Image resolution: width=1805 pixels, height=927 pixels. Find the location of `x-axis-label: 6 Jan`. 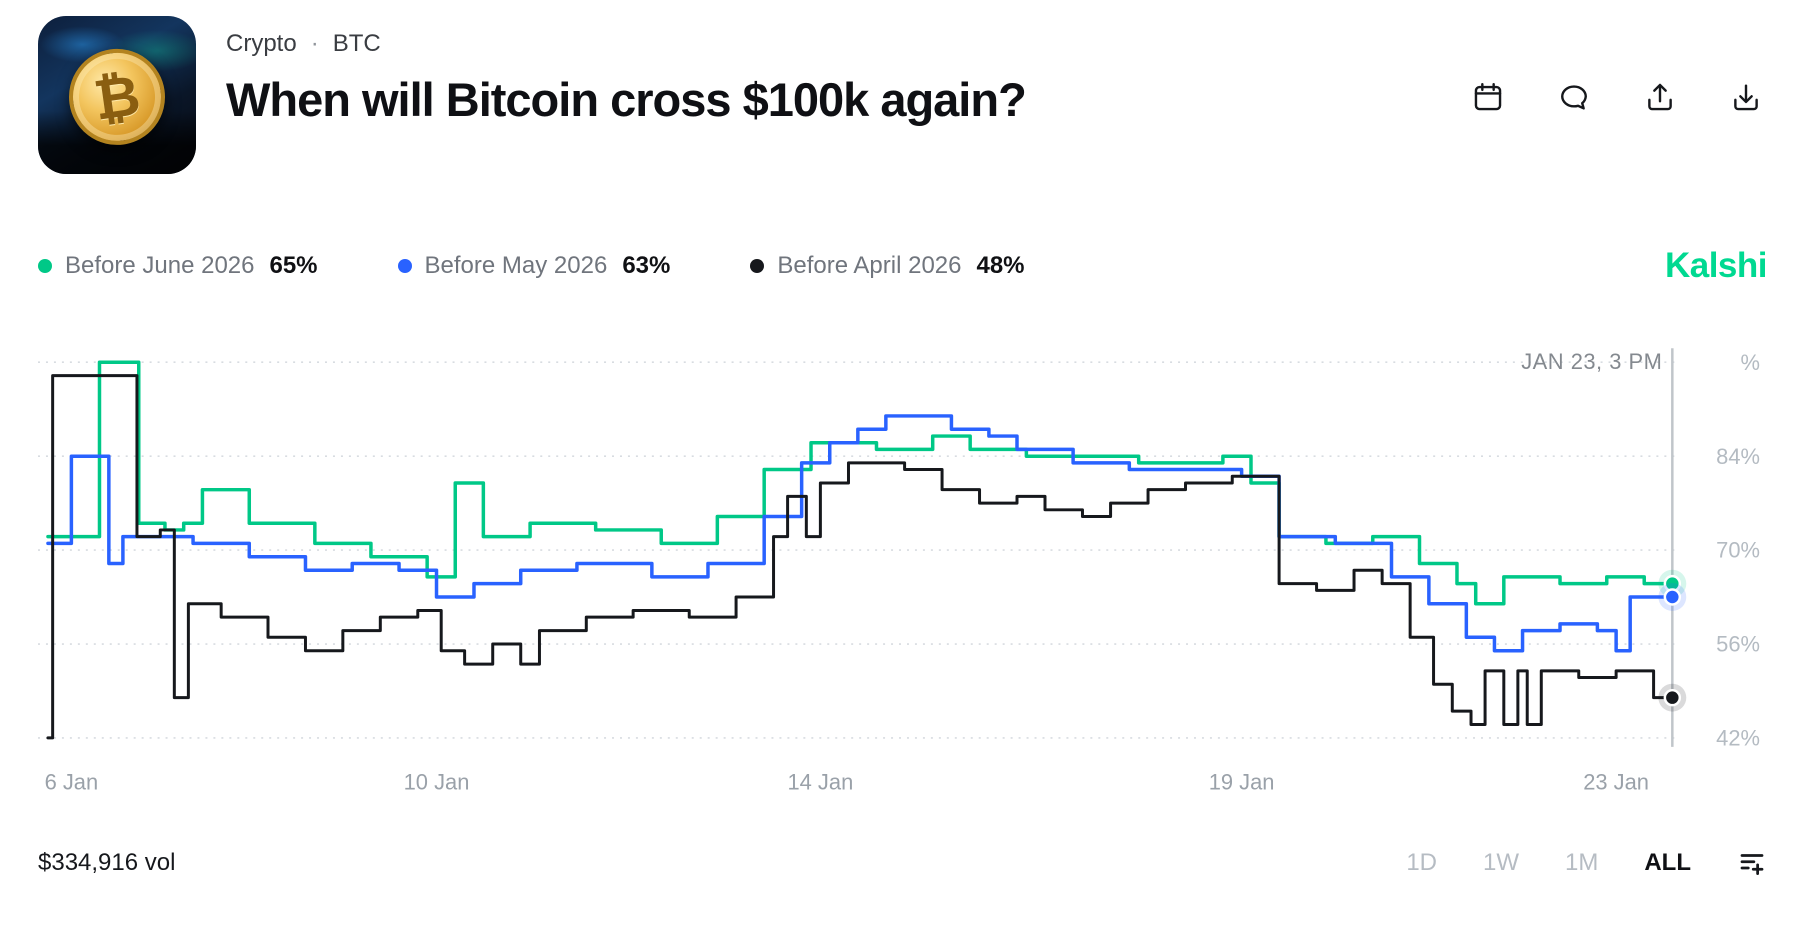

x-axis-label: 6 Jan is located at coordinates (72, 782).